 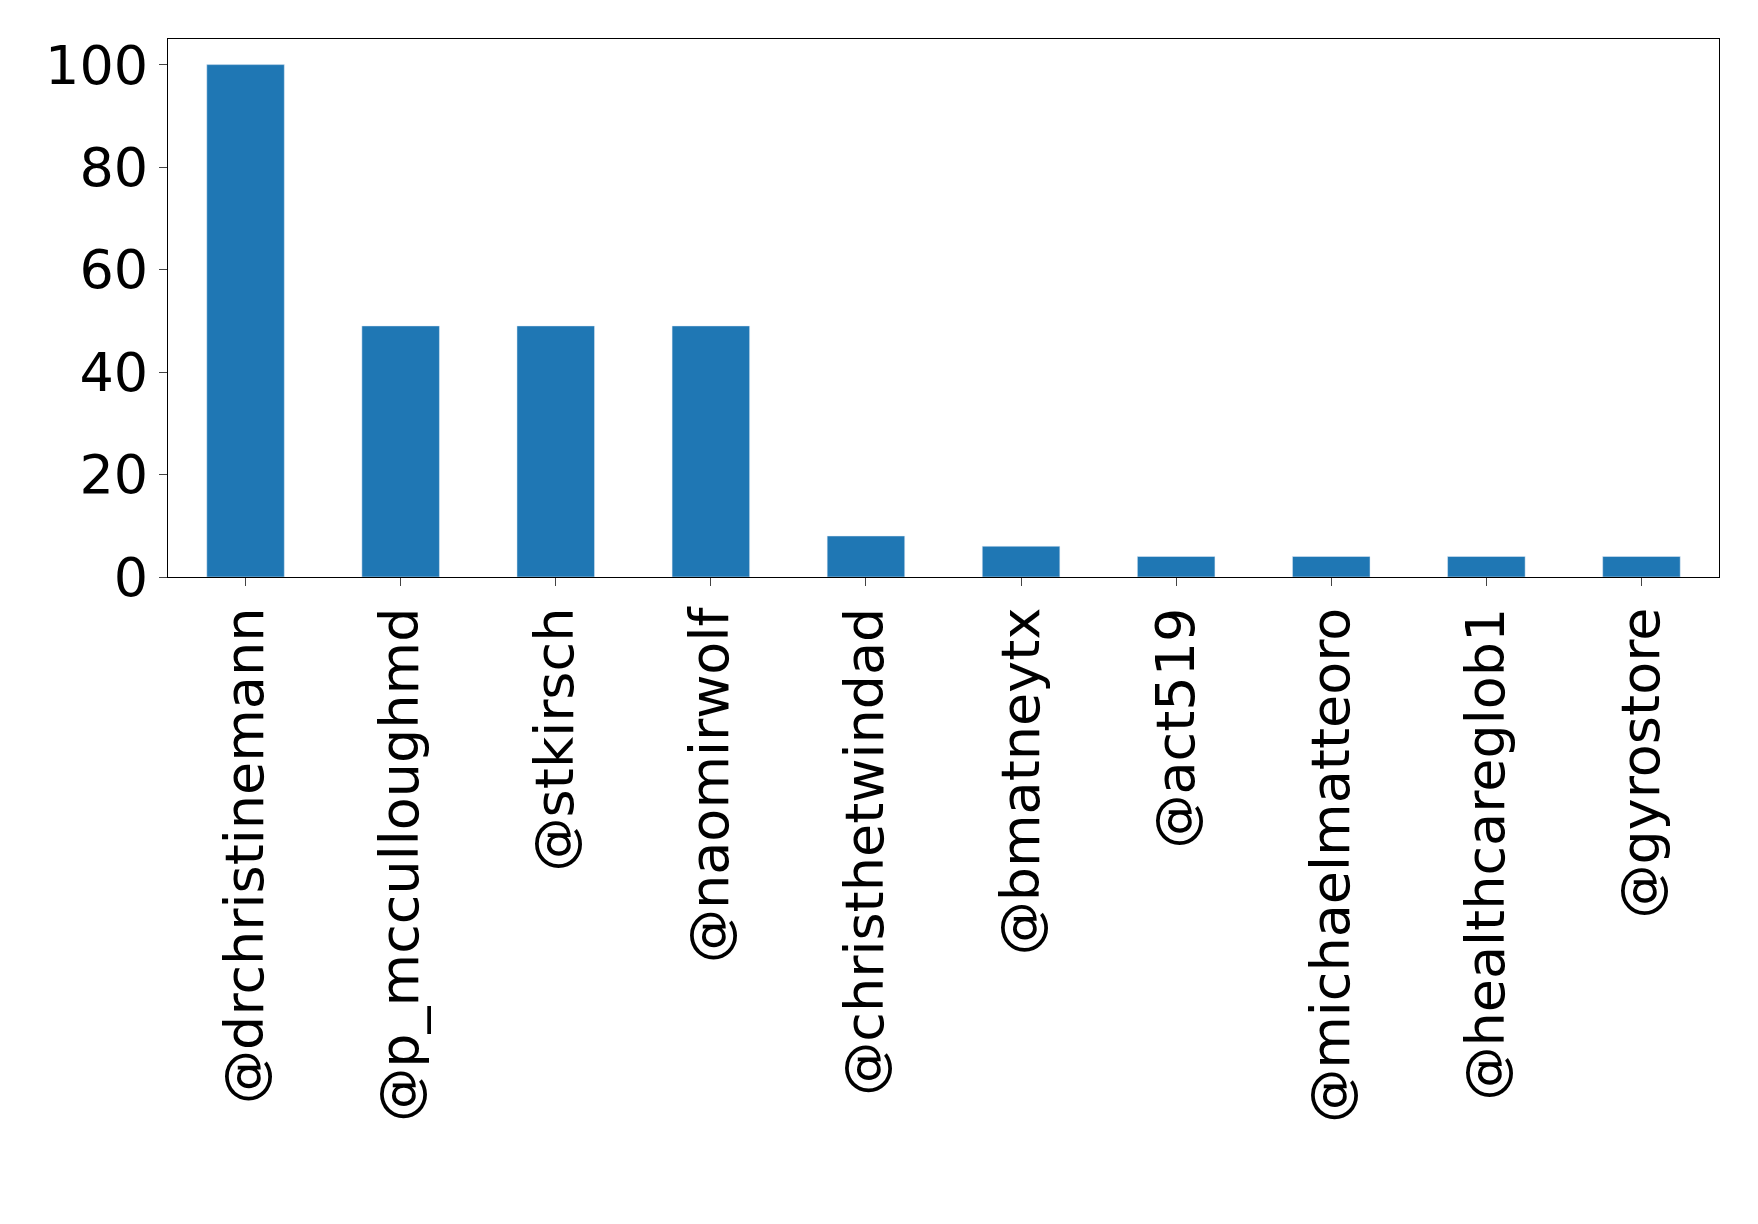 What do you see at coordinates (1175, 728) in the screenshot?
I see `x-tick-label: @act519` at bounding box center [1175, 728].